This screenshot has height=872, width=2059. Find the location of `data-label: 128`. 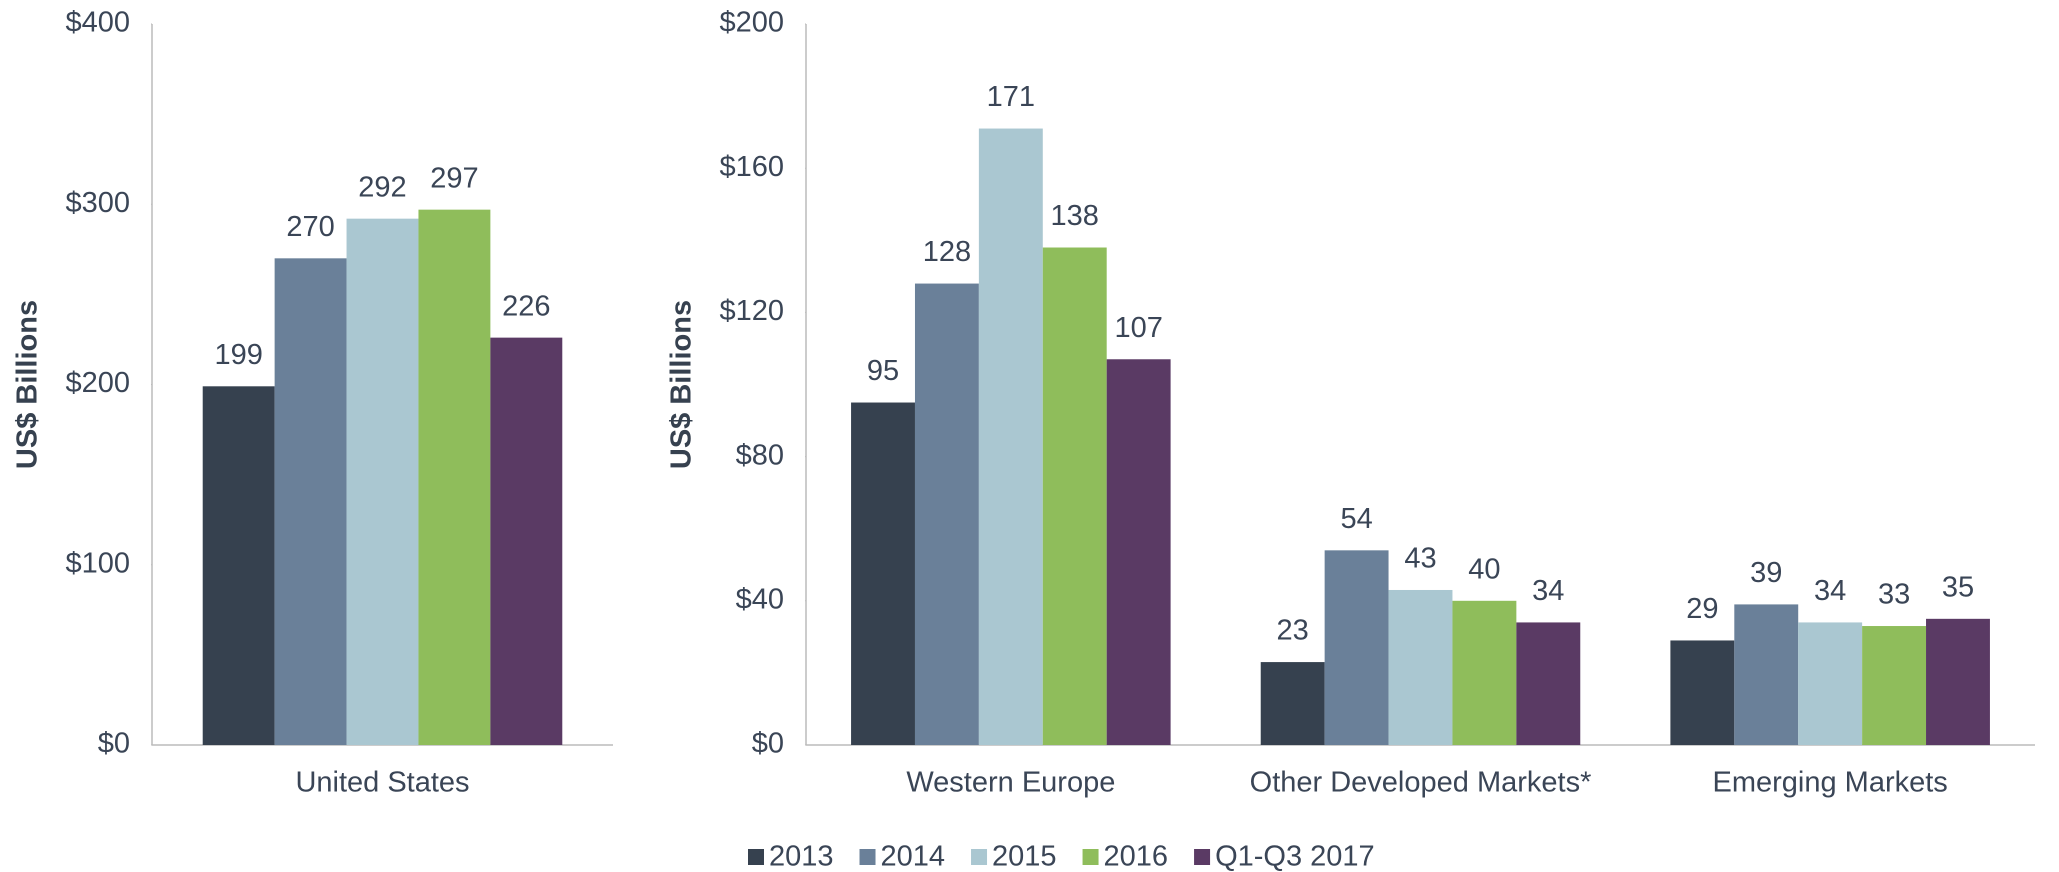

data-label: 128 is located at coordinates (947, 252).